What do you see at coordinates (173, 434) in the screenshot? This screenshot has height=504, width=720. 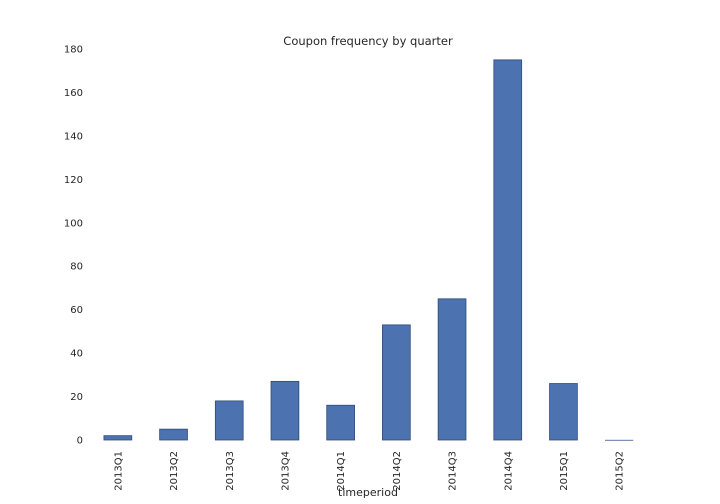 I see `bar-2013Q2` at bounding box center [173, 434].